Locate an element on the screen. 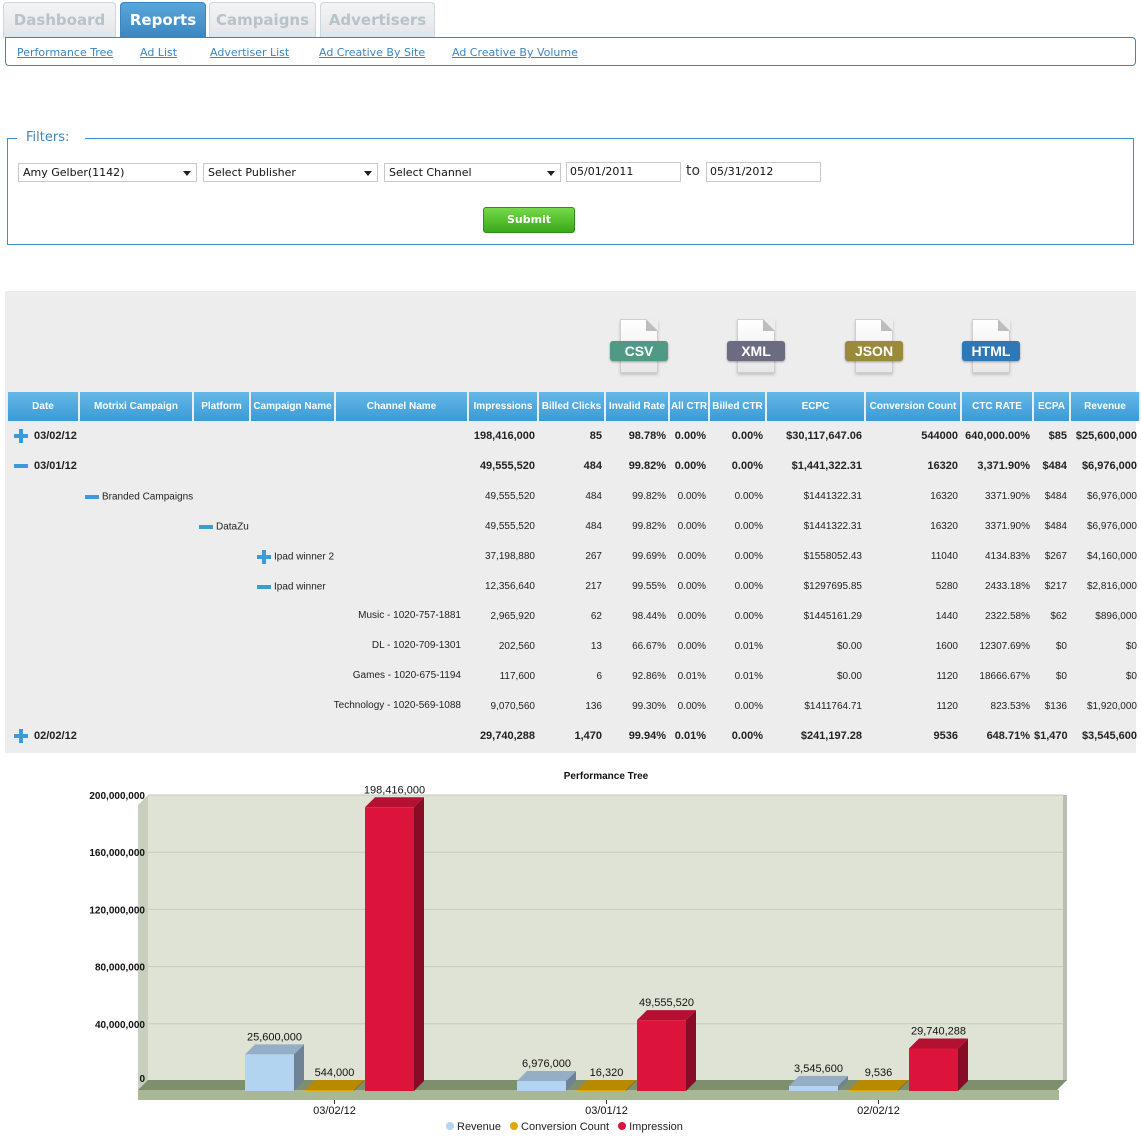  table-cell: 37,198,880 is located at coordinates (504, 556).